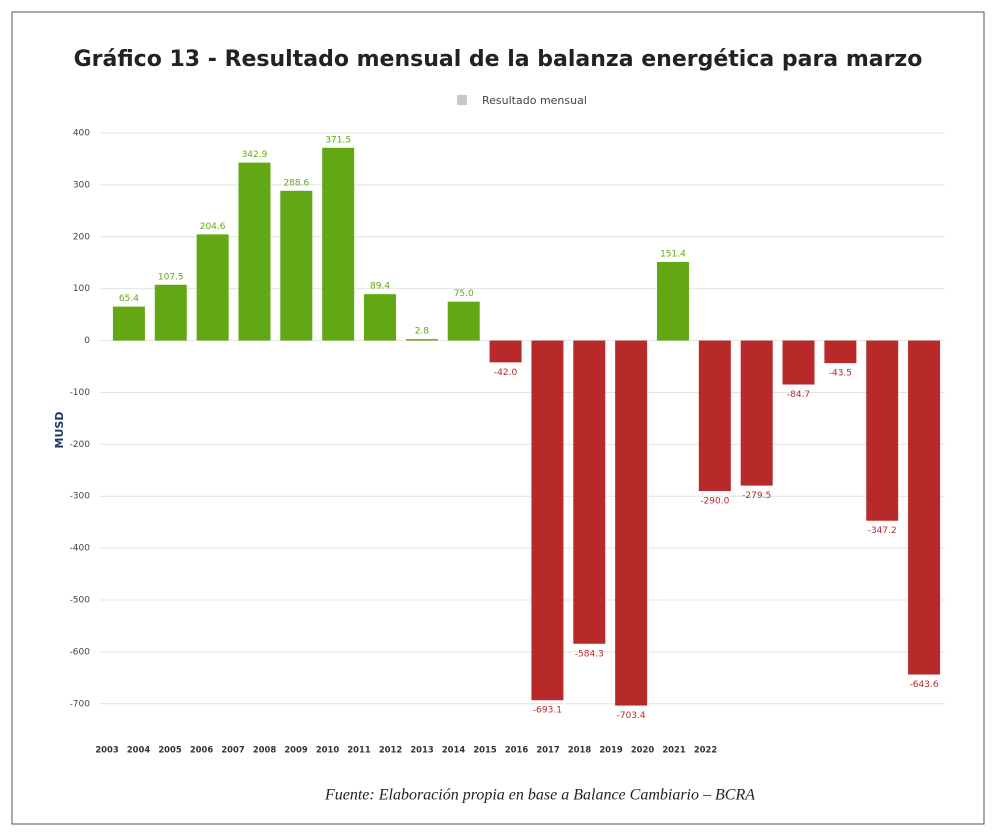 Image resolution: width=996 pixels, height=836 pixels. I want to click on data-label: 371.5, so click(338, 140).